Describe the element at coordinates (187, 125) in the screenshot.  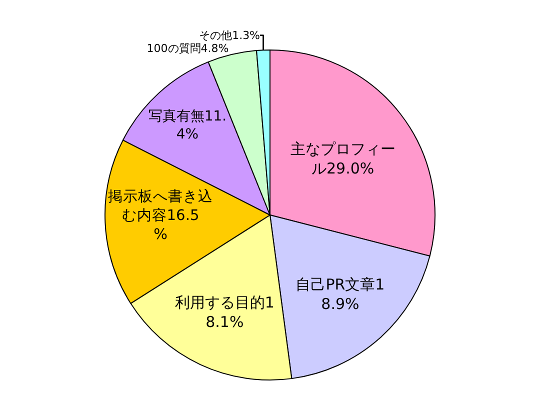
I see `slice-label: 写真有無11.4%` at that location.